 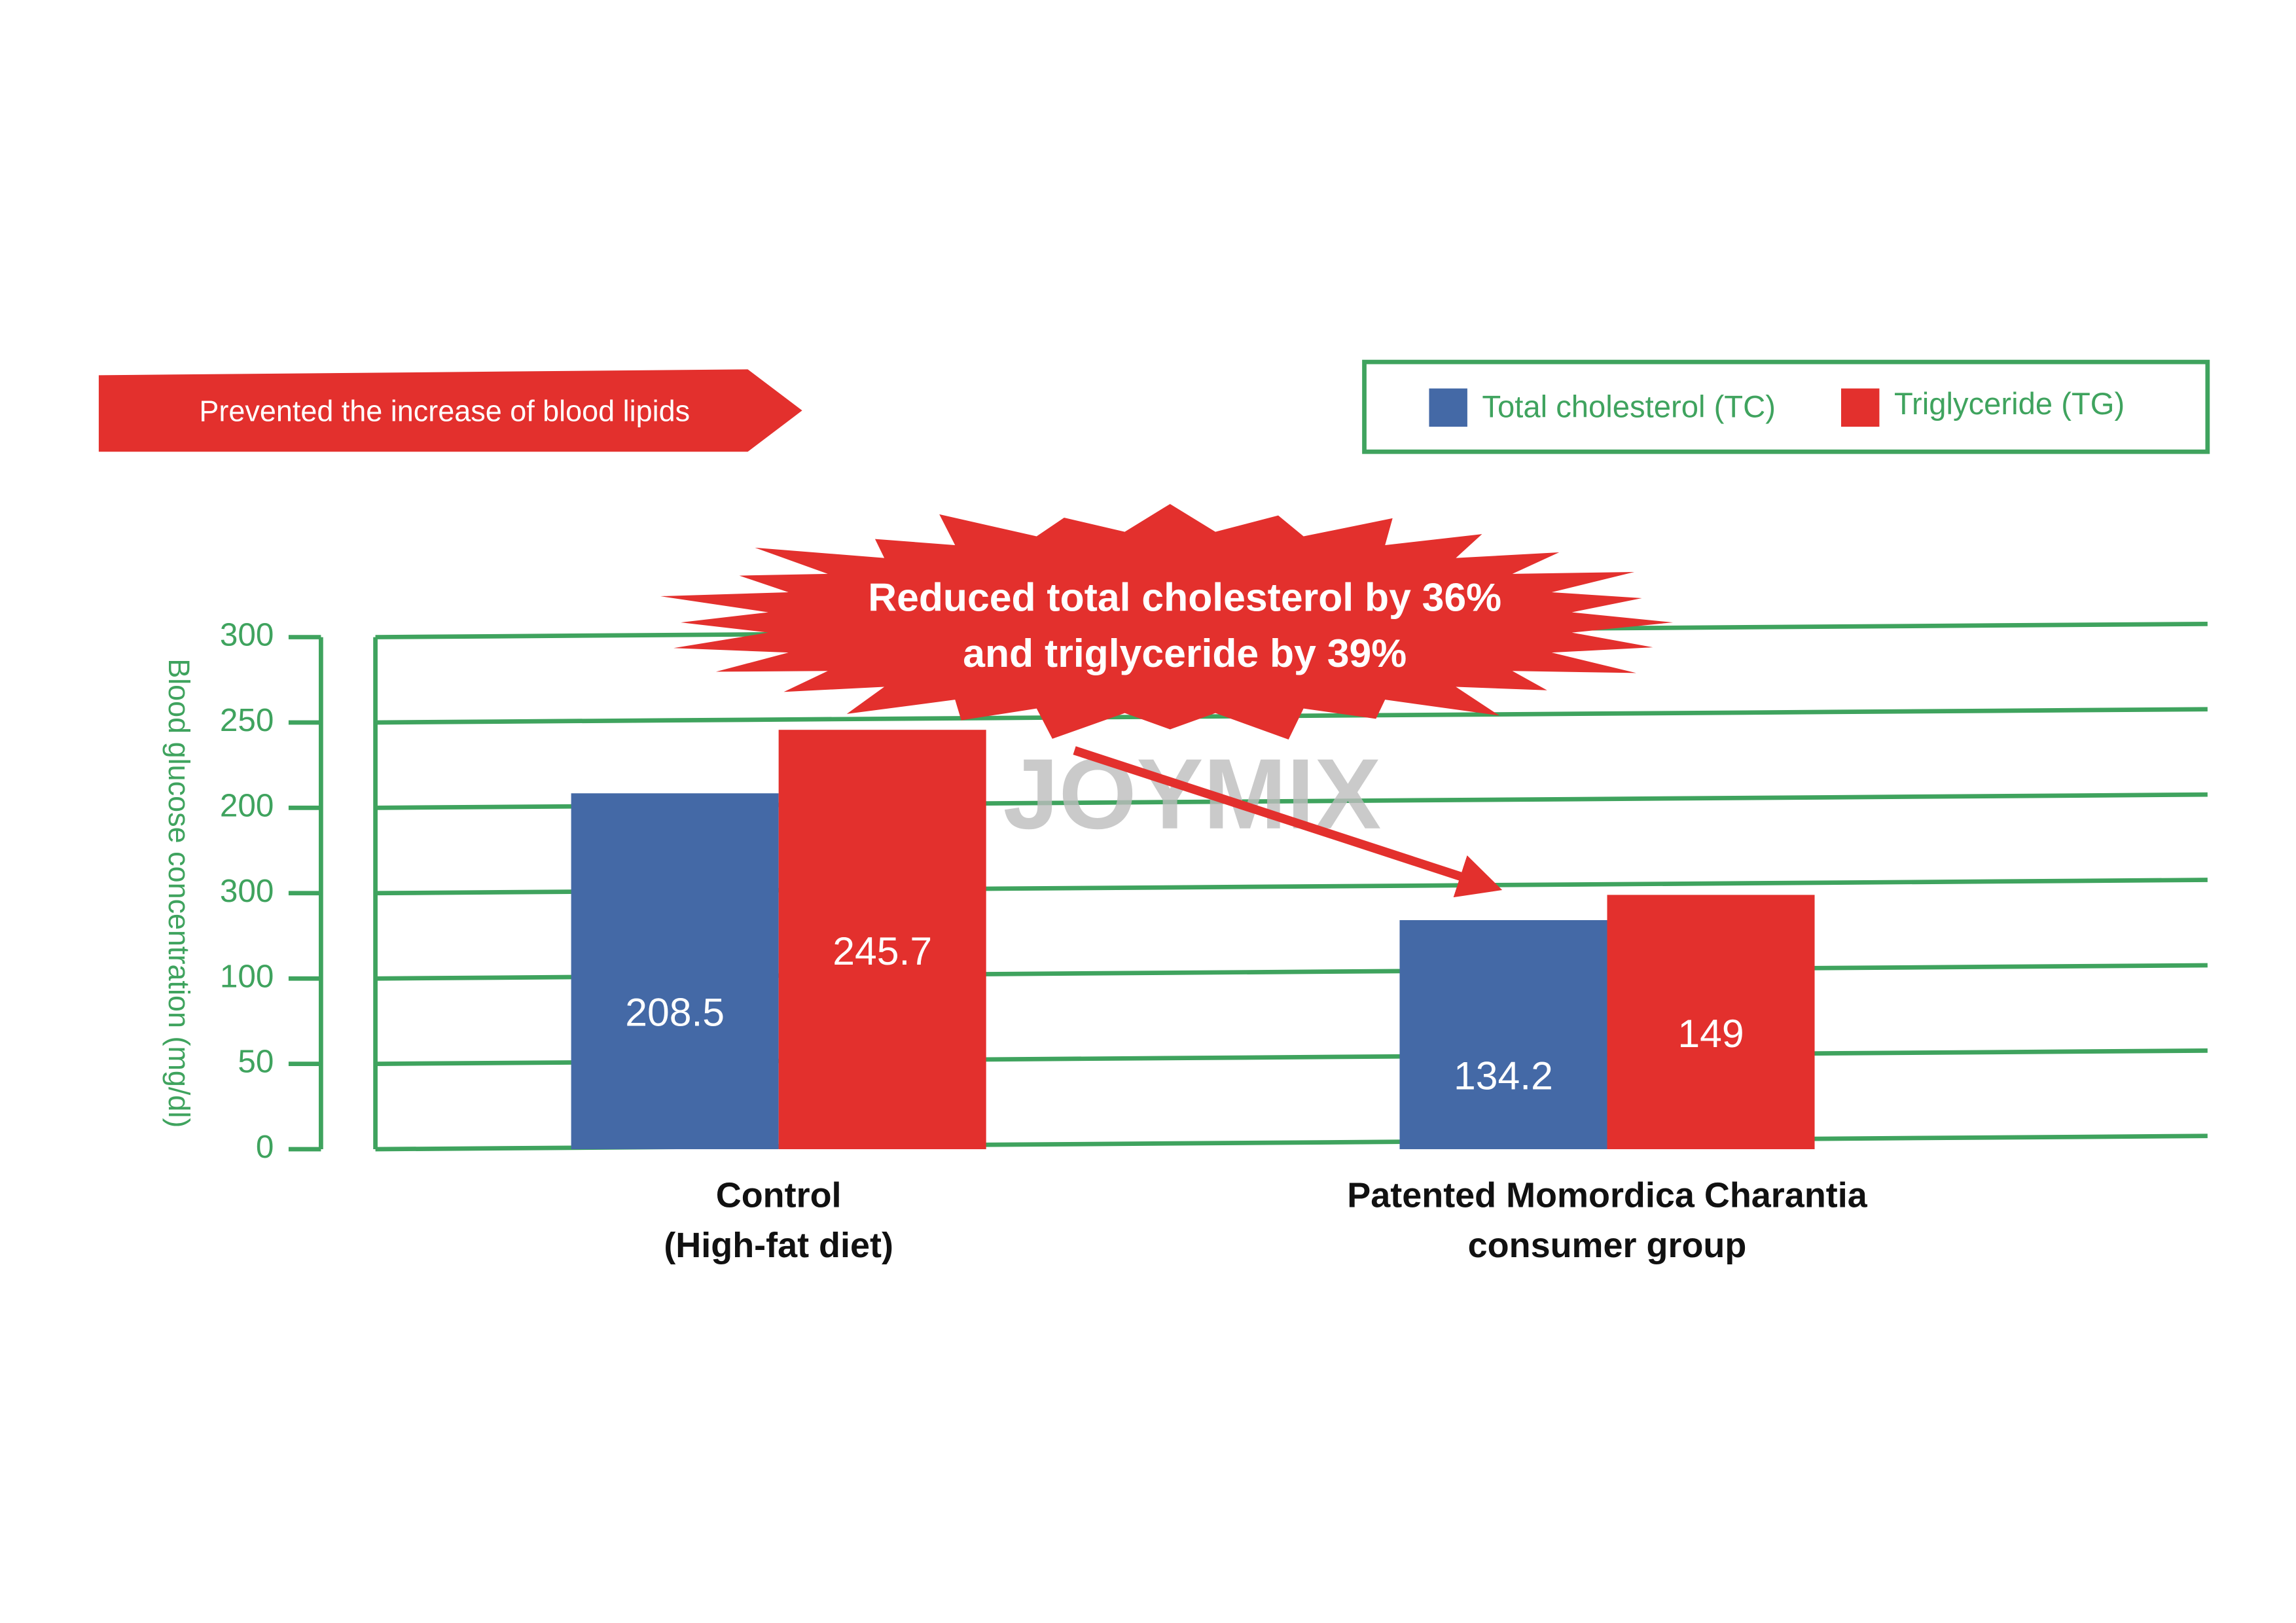 What do you see at coordinates (247, 720) in the screenshot?
I see `y-tick-label: 250` at bounding box center [247, 720].